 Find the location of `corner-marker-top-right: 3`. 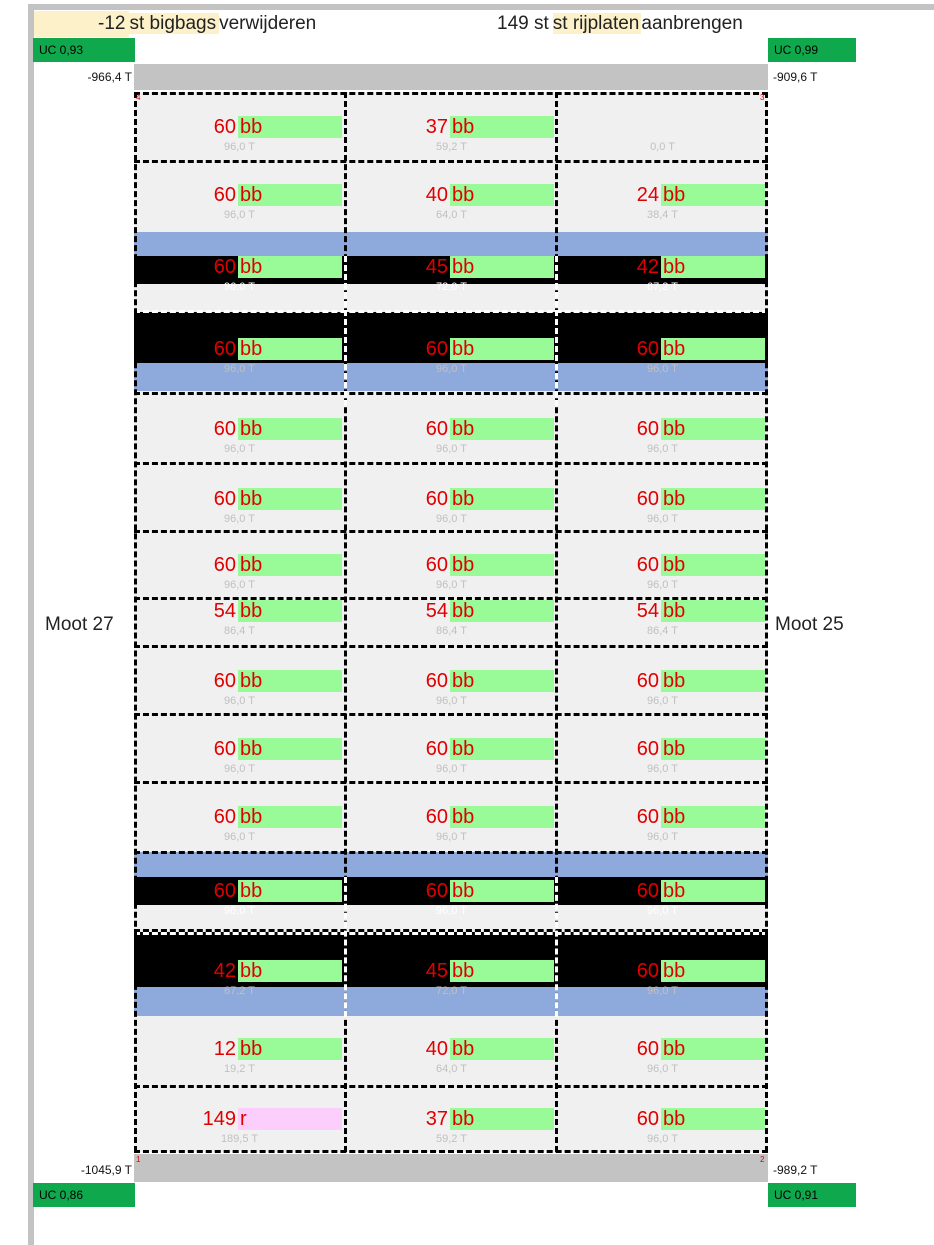

corner-marker-top-right: 3 is located at coordinates (762, 97).